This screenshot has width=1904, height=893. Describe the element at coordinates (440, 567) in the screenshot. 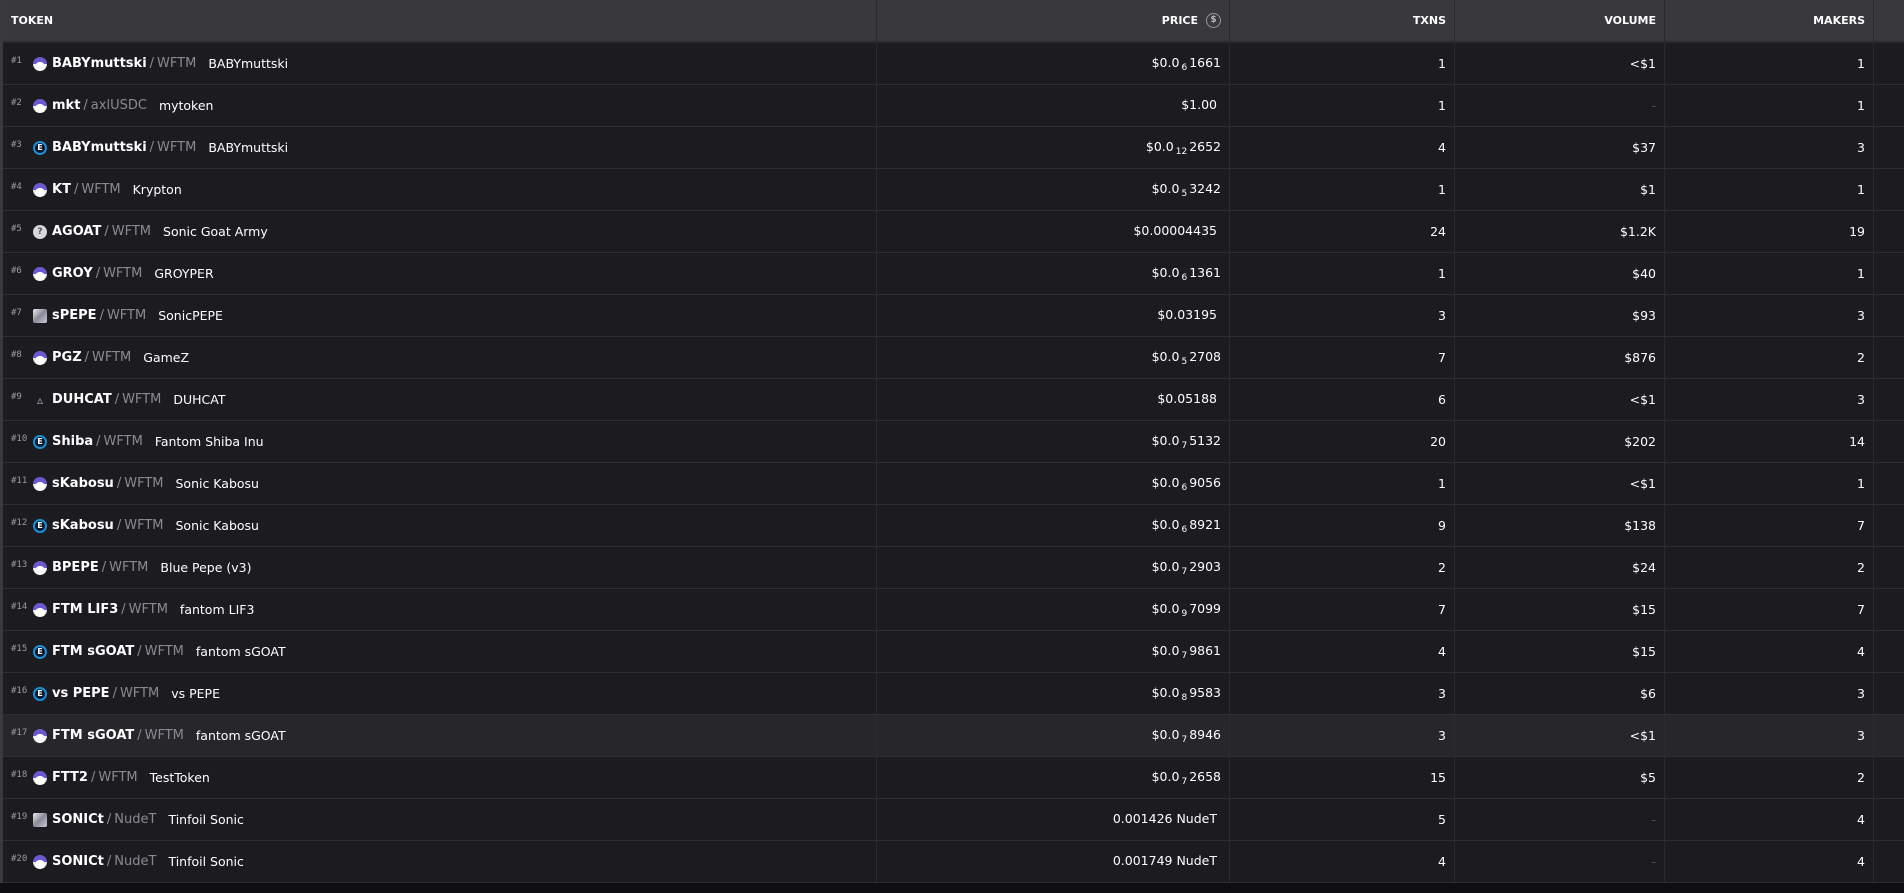

I see `token-cell: #13 BPEPE / WFTM Blue Pepe (v3)` at that location.